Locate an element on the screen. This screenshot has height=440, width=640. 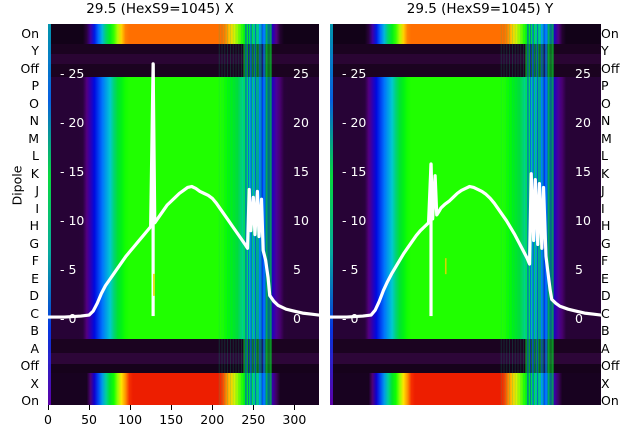
x-tick-label-250: 250 is located at coordinates (253, 419).